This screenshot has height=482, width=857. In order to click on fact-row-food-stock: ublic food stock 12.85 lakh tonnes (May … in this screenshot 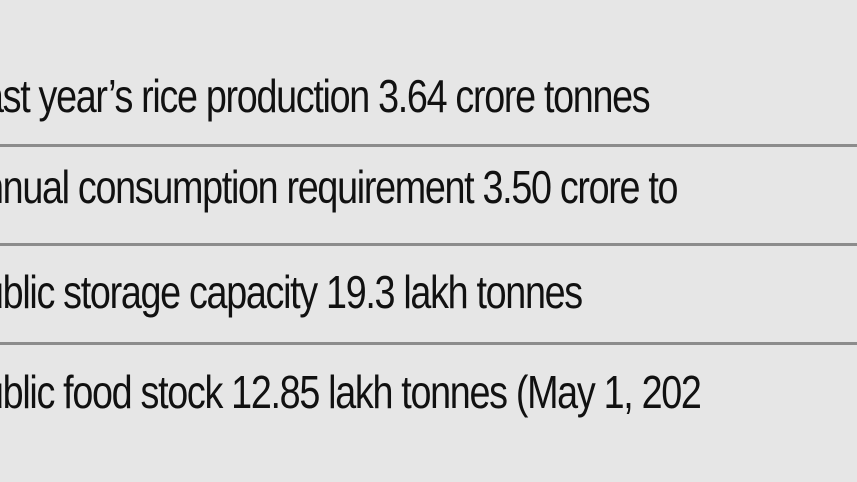, I will do `click(428, 392)`.